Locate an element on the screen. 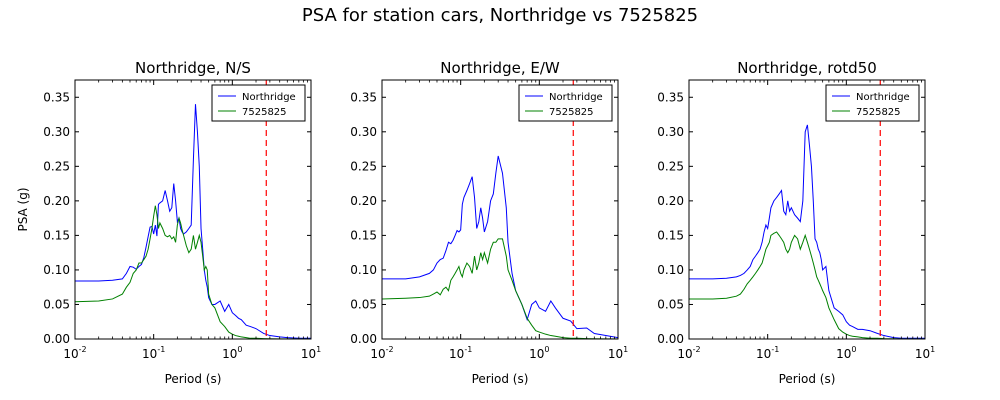 This screenshot has width=1000, height=400. chart-title: Northridge, E/W is located at coordinates (500, 68).